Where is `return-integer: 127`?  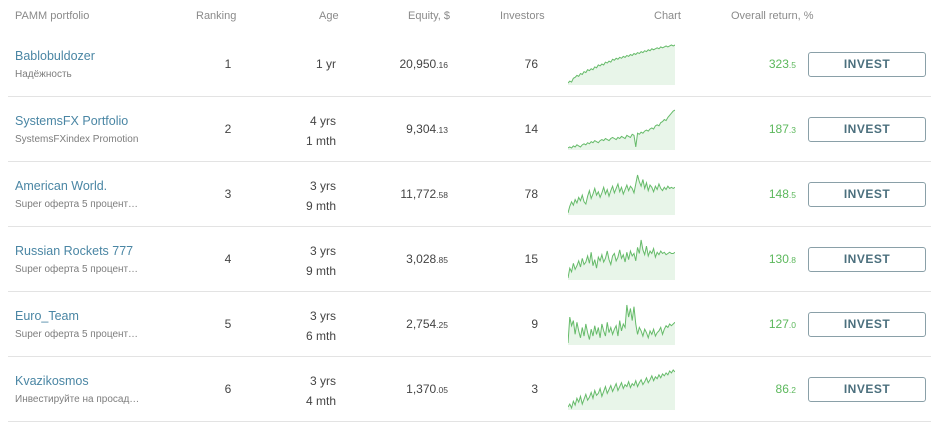
return-integer: 127 is located at coordinates (778, 324).